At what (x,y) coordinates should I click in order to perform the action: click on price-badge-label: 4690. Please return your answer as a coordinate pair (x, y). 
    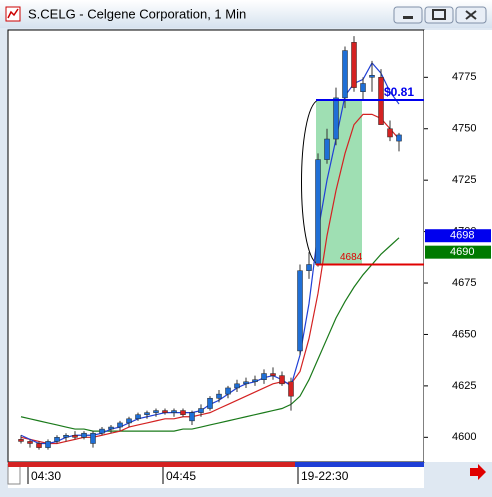
    Looking at the image, I should click on (462, 252).